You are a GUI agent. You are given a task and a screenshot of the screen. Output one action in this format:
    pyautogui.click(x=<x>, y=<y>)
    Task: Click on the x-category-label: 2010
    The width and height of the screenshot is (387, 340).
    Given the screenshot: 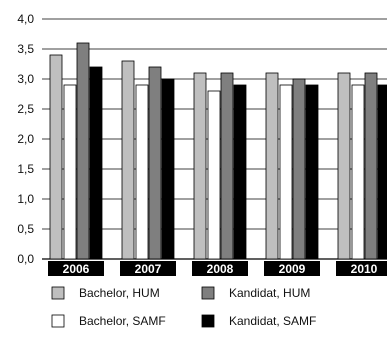 What is the action you would take?
    pyautogui.click(x=364, y=269)
    